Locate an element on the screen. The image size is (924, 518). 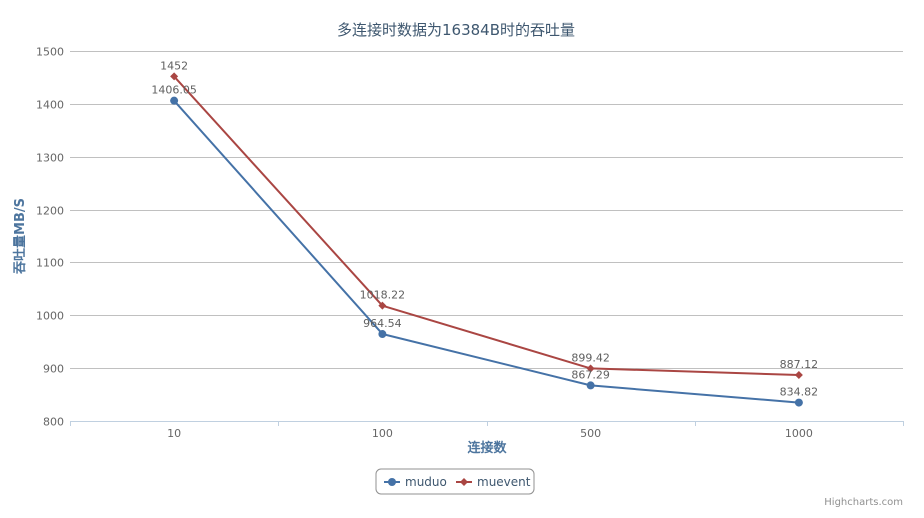
y-tick-label: 1400 is located at coordinates (50, 105).